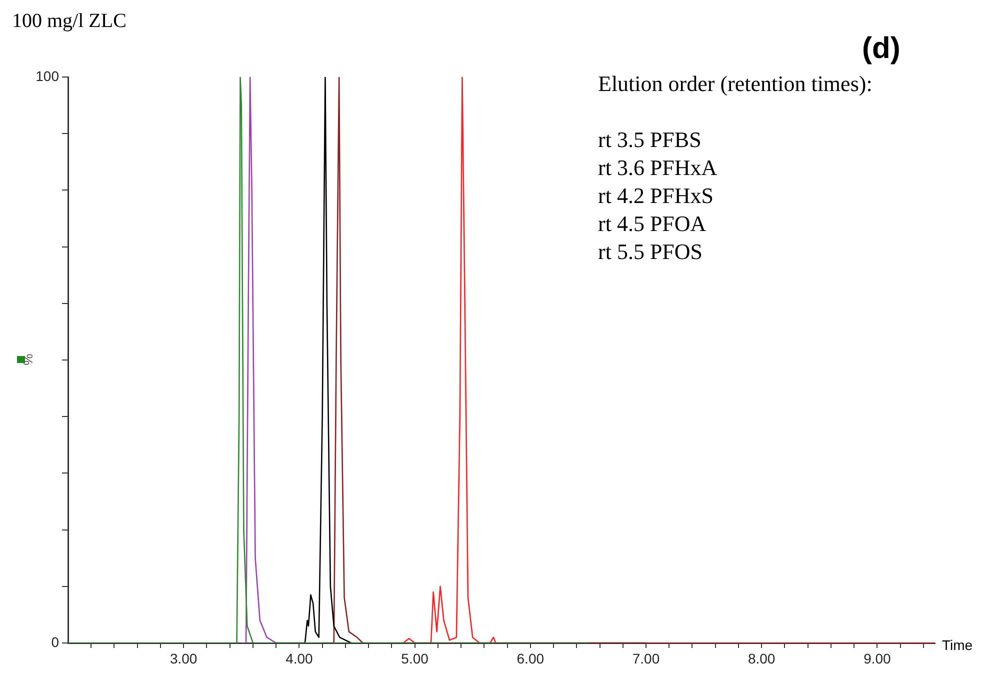 The width and height of the screenshot is (983, 673). I want to click on y-tick-label: 100, so click(48, 76).